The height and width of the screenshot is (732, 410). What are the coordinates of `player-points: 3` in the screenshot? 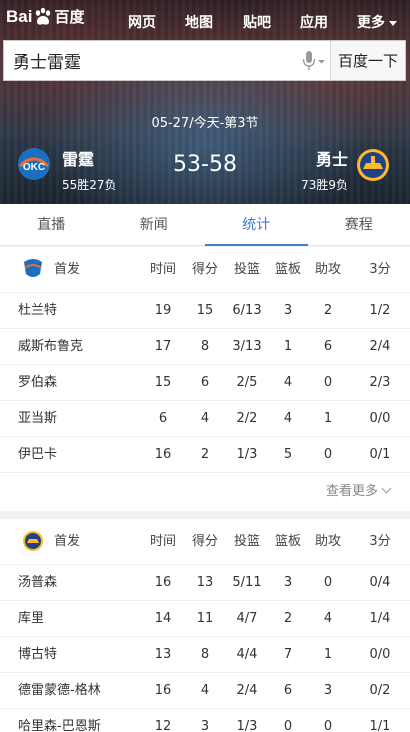 It's located at (205, 725).